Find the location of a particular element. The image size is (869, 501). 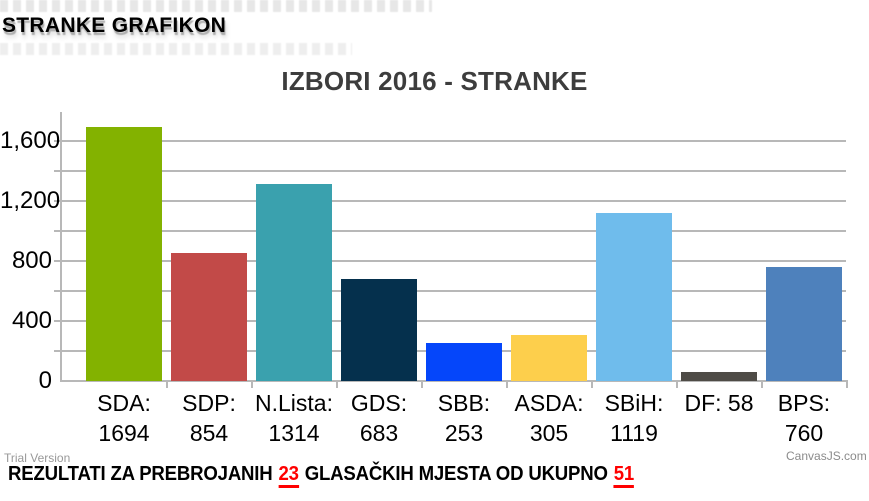

bar-SDP is located at coordinates (209, 317).